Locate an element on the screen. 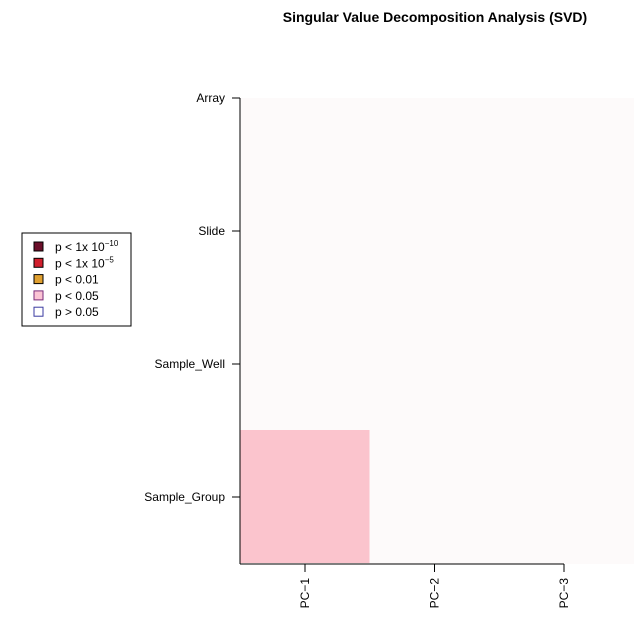  y-tick-label: Sample_Group is located at coordinates (184, 497).